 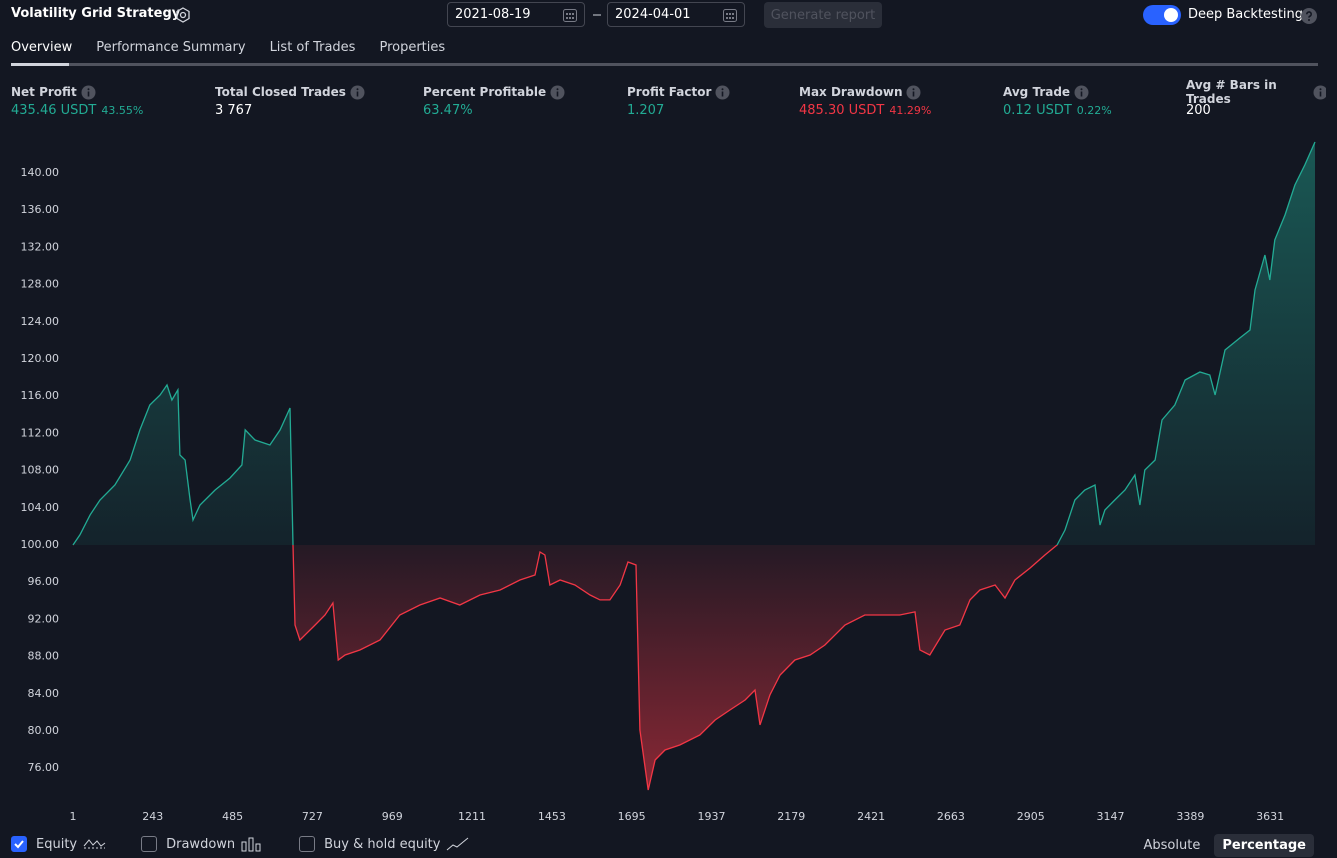 What do you see at coordinates (171, 47) in the screenshot?
I see `tab: Performance Summary` at bounding box center [171, 47].